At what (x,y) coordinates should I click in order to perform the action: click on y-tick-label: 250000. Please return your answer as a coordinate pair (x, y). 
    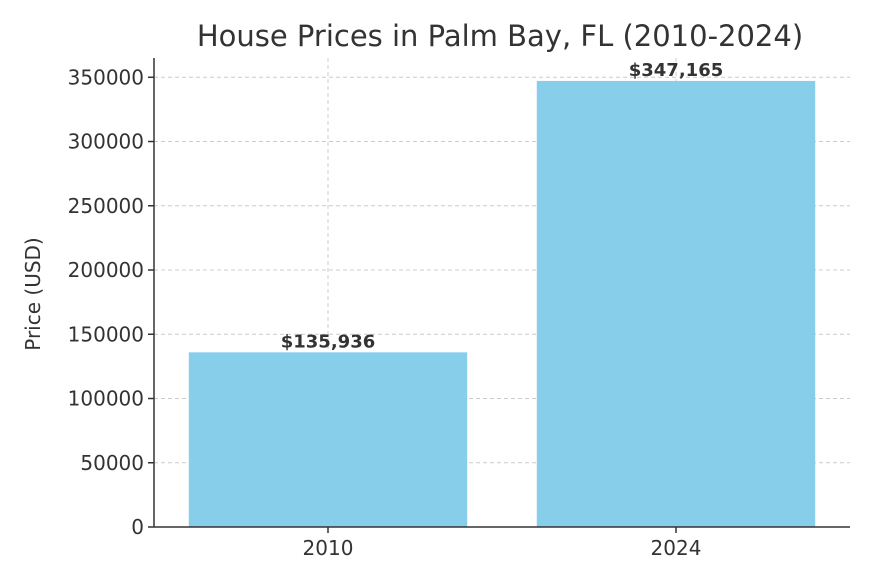
    Looking at the image, I should click on (106, 206).